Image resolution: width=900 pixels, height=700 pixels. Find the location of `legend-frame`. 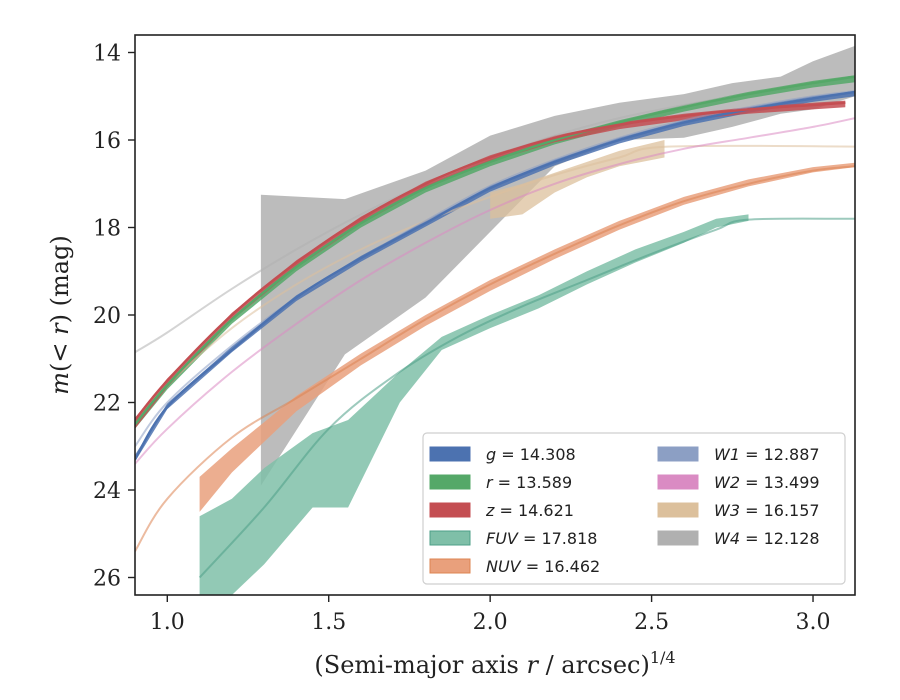

legend-frame is located at coordinates (634, 508).